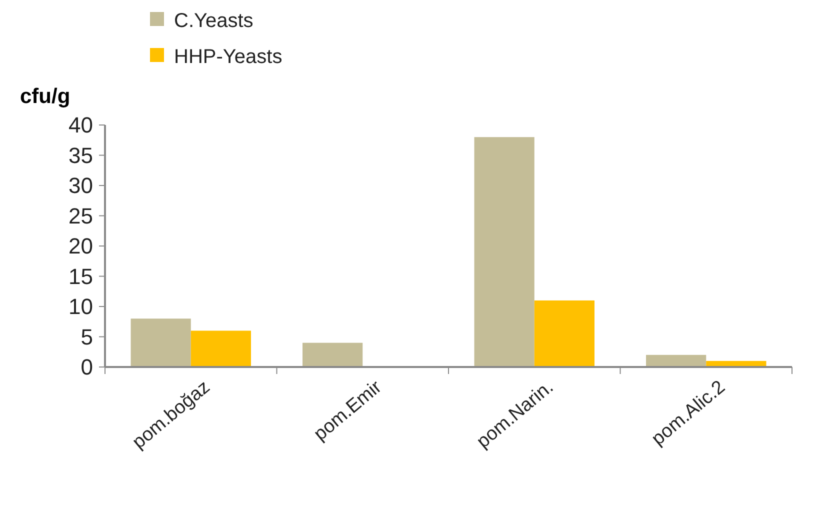 The image size is (832, 510). I want to click on y-tick-label: 35, so click(80, 155).